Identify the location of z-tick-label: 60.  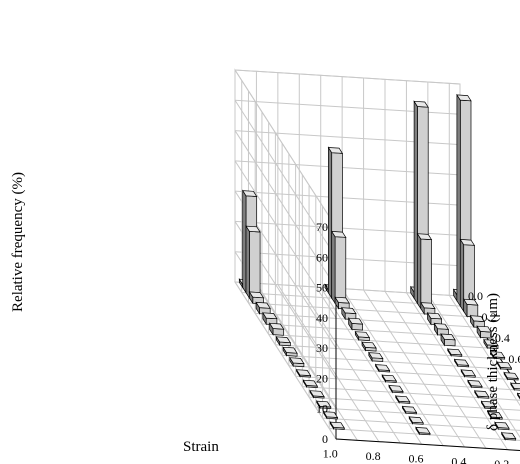
(322, 257).